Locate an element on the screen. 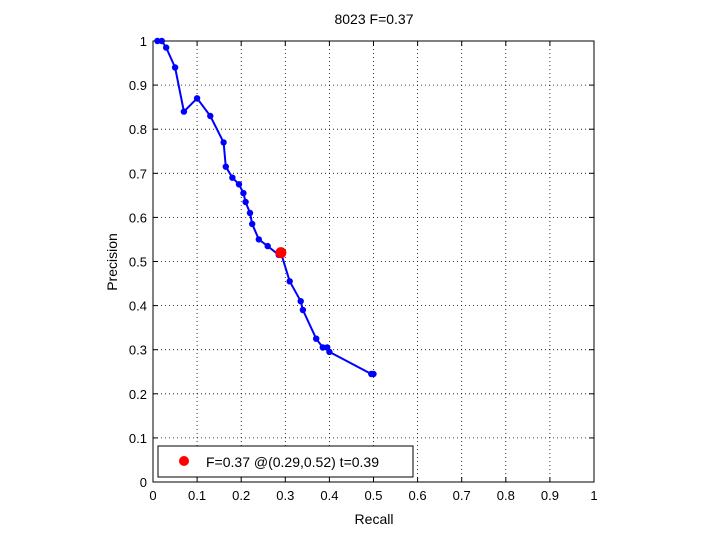 The height and width of the screenshot is (540, 720). y-tick-label: 0.1 is located at coordinates (138, 438).